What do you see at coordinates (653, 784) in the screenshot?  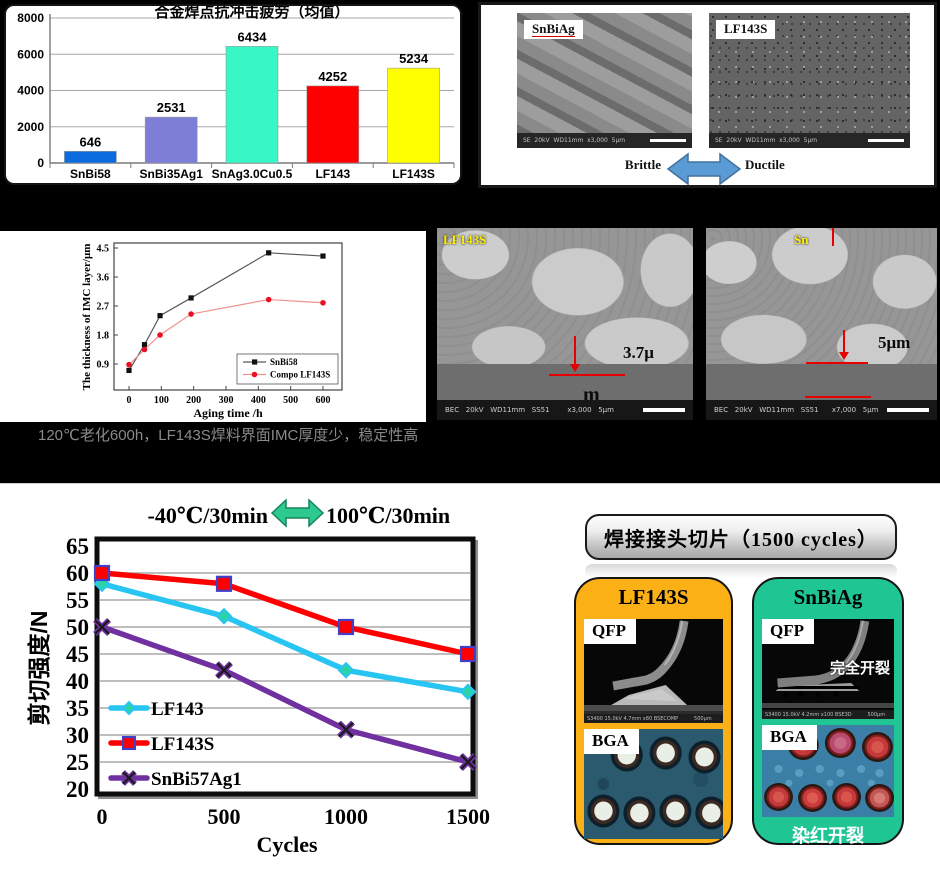 I see `bga-image-lf143s: BGA` at bounding box center [653, 784].